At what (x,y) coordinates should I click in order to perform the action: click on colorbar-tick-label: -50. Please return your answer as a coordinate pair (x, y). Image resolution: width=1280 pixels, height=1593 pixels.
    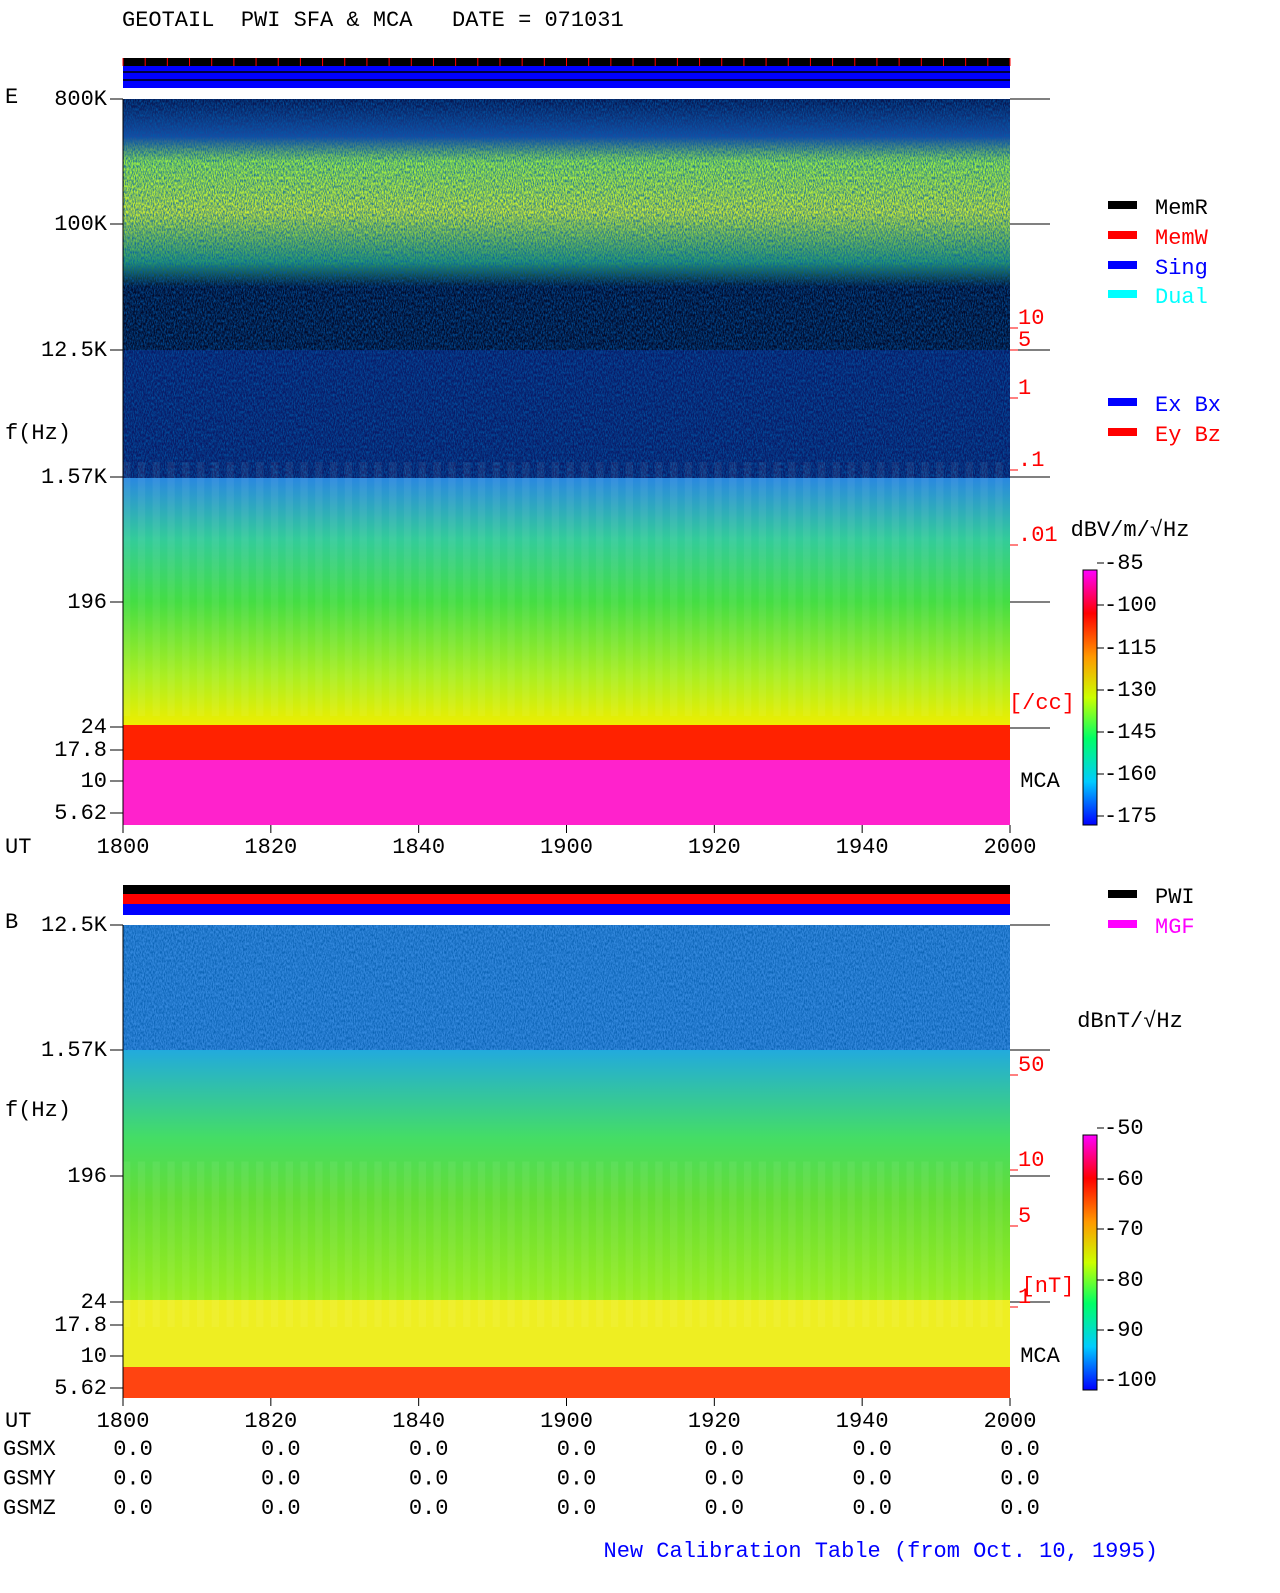
    Looking at the image, I should click on (1124, 1128).